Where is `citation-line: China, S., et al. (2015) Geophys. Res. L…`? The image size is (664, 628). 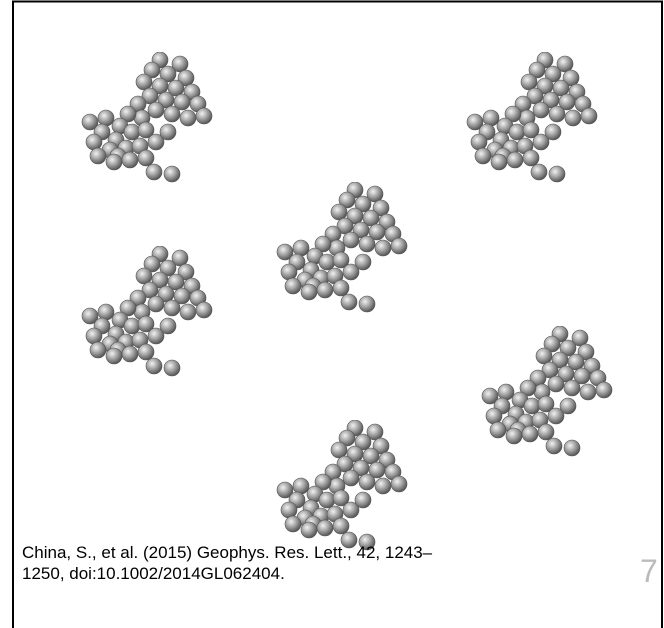 citation-line: China, S., et al. (2015) Geophys. Res. L… is located at coordinates (227, 552).